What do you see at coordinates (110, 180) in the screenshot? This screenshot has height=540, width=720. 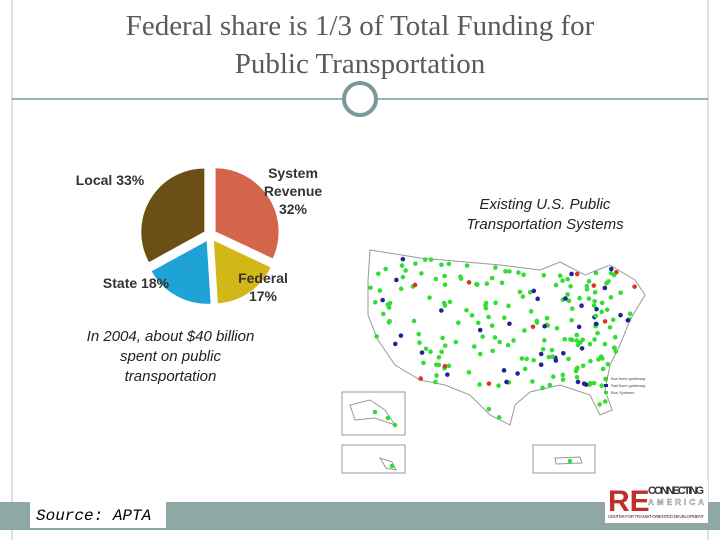 I see `pie-label: Local 33%` at bounding box center [110, 180].